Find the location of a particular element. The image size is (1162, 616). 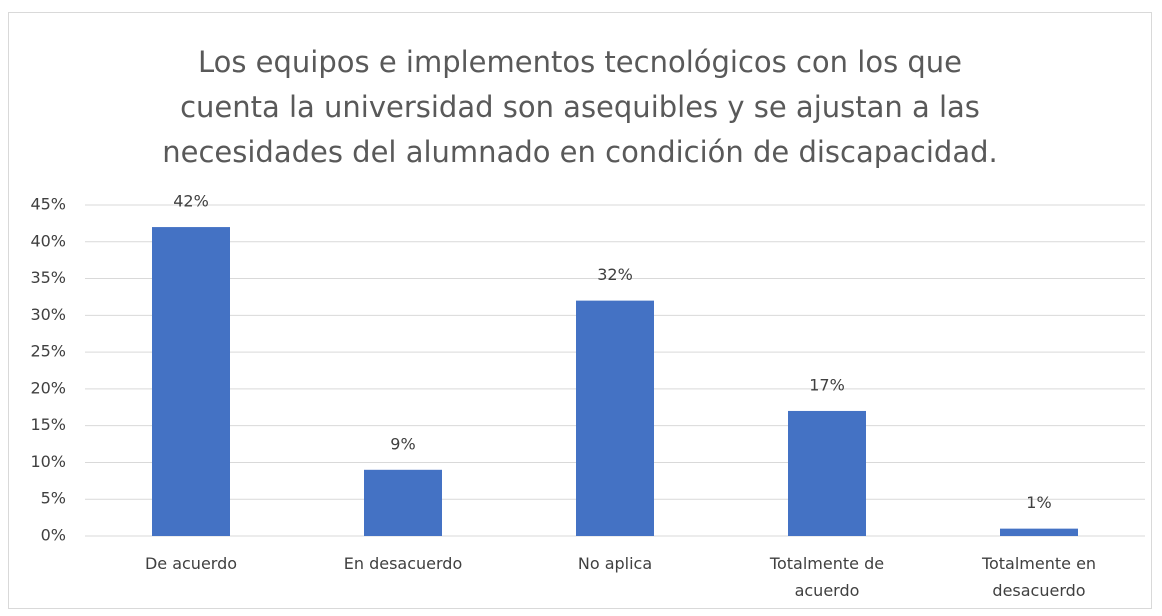

data-label: 17% is located at coordinates (827, 384).